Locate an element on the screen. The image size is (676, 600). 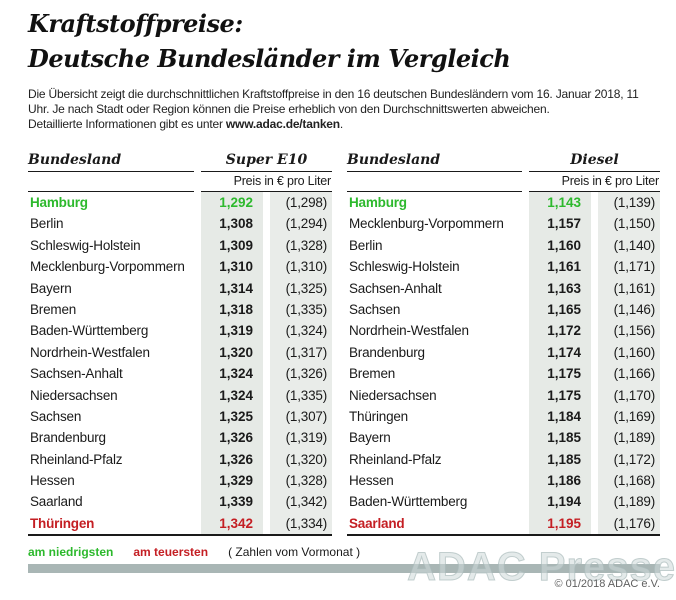
price-value: 1,324 is located at coordinates (232, 395).